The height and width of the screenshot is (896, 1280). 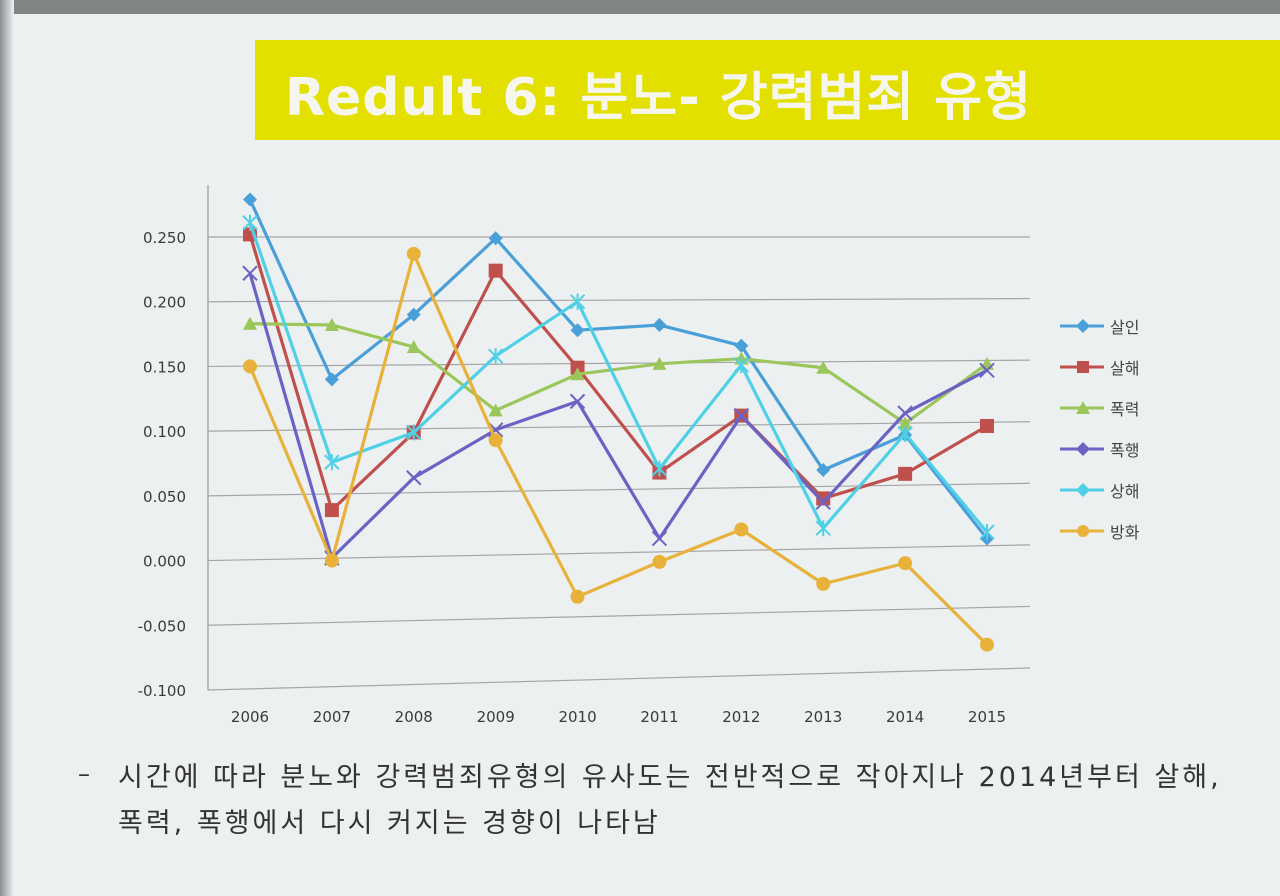 I want to click on legend-item: 방화, so click(x=1138, y=530).